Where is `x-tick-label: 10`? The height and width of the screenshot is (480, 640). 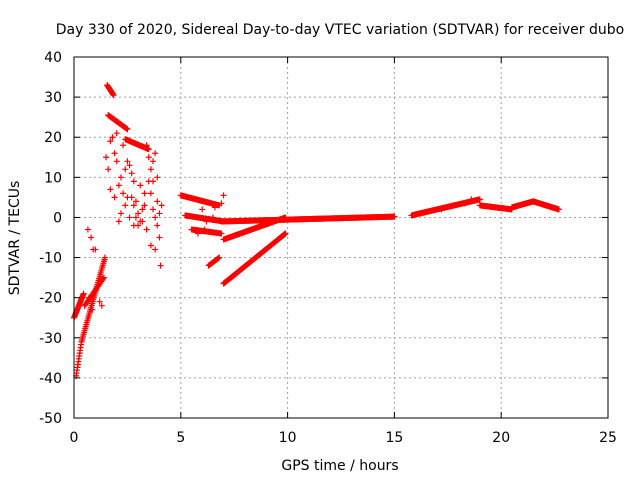
x-tick-label: 10 is located at coordinates (288, 438).